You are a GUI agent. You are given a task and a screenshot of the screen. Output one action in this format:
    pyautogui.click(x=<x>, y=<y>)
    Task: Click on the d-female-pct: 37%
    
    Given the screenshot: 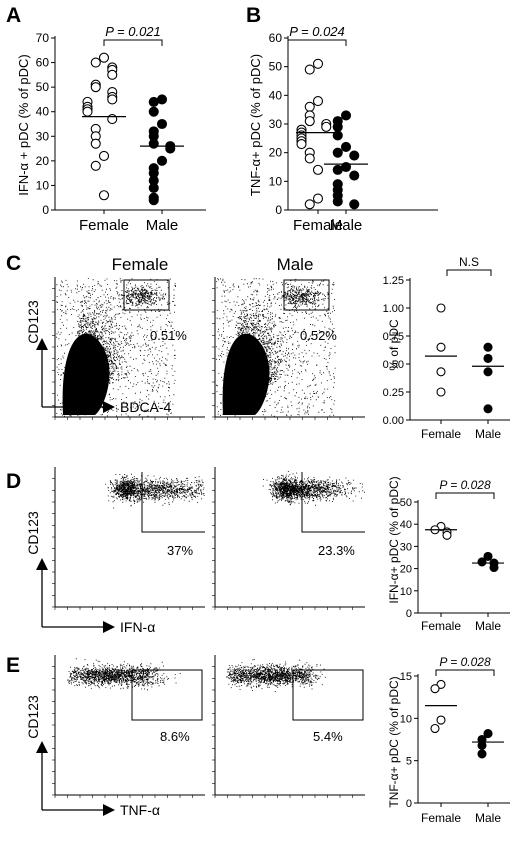 What is the action you would take?
    pyautogui.click(x=180, y=550)
    